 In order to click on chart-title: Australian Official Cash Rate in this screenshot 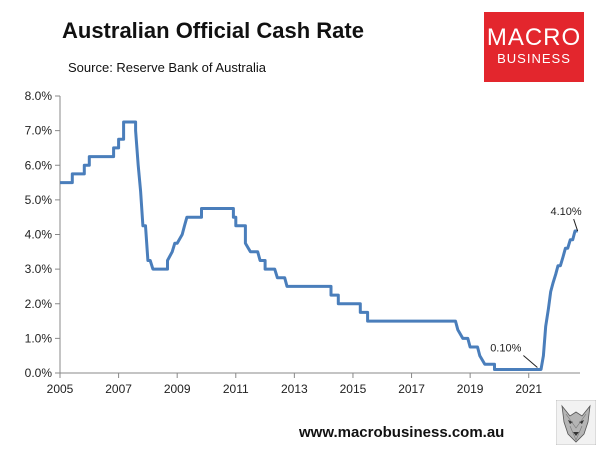, I will do `click(213, 30)`.